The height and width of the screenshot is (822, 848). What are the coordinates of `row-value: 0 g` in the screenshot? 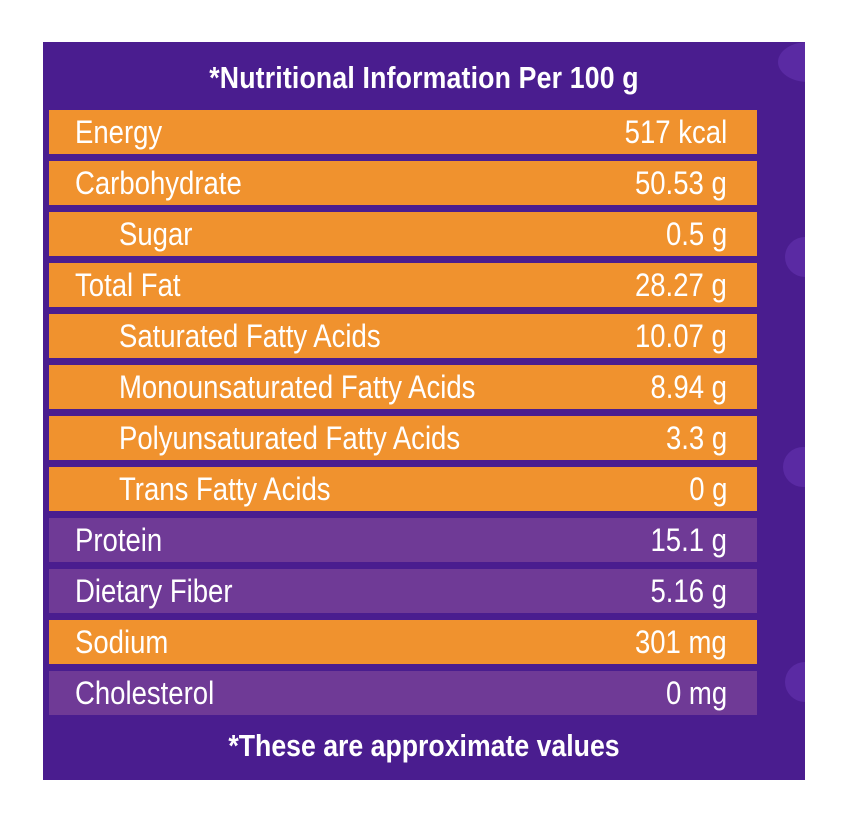 It's located at (707, 489).